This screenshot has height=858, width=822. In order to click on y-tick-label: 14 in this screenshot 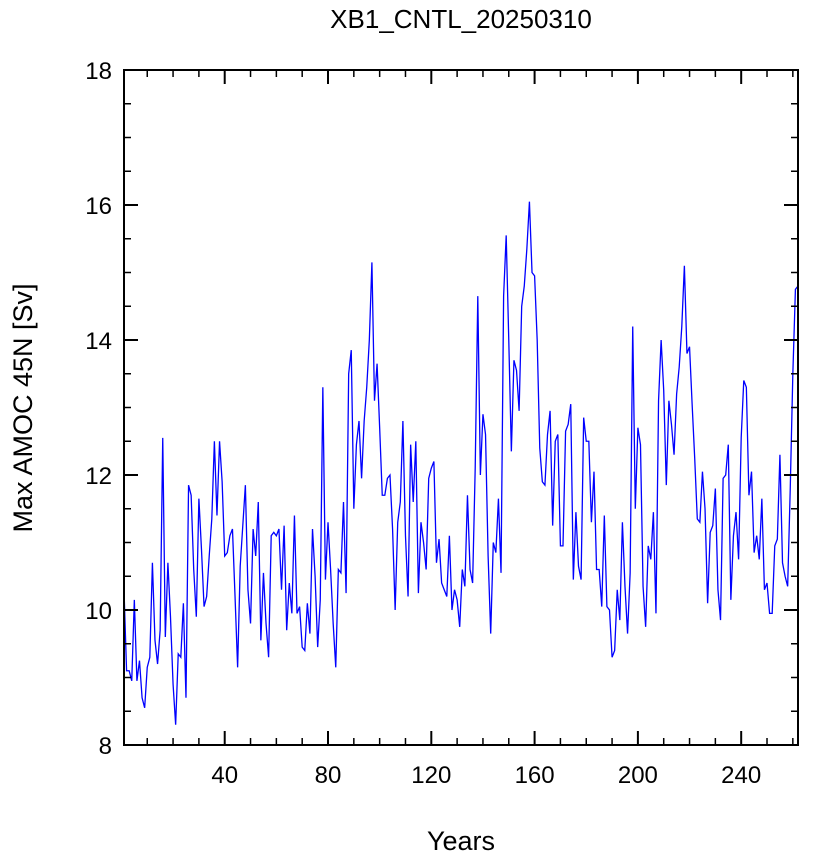, I will do `click(98, 341)`.